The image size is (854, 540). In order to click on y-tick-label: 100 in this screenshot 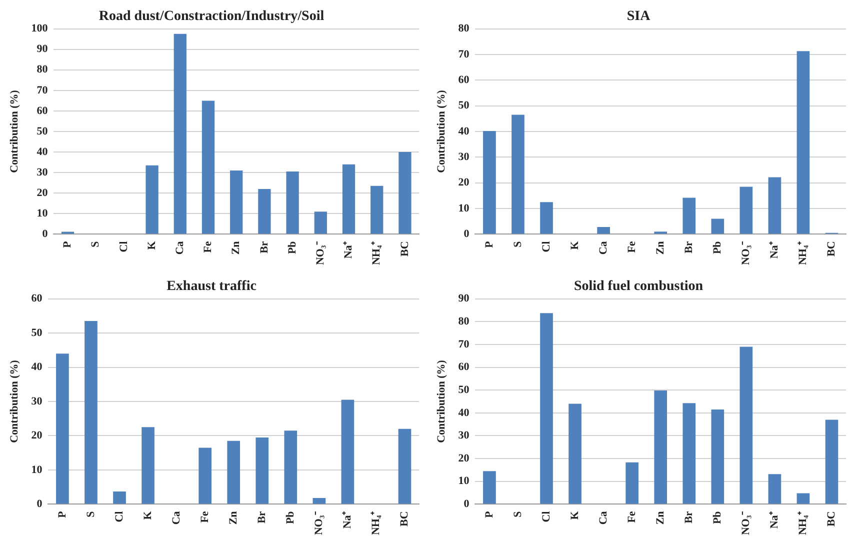, I will do `click(39, 28)`.